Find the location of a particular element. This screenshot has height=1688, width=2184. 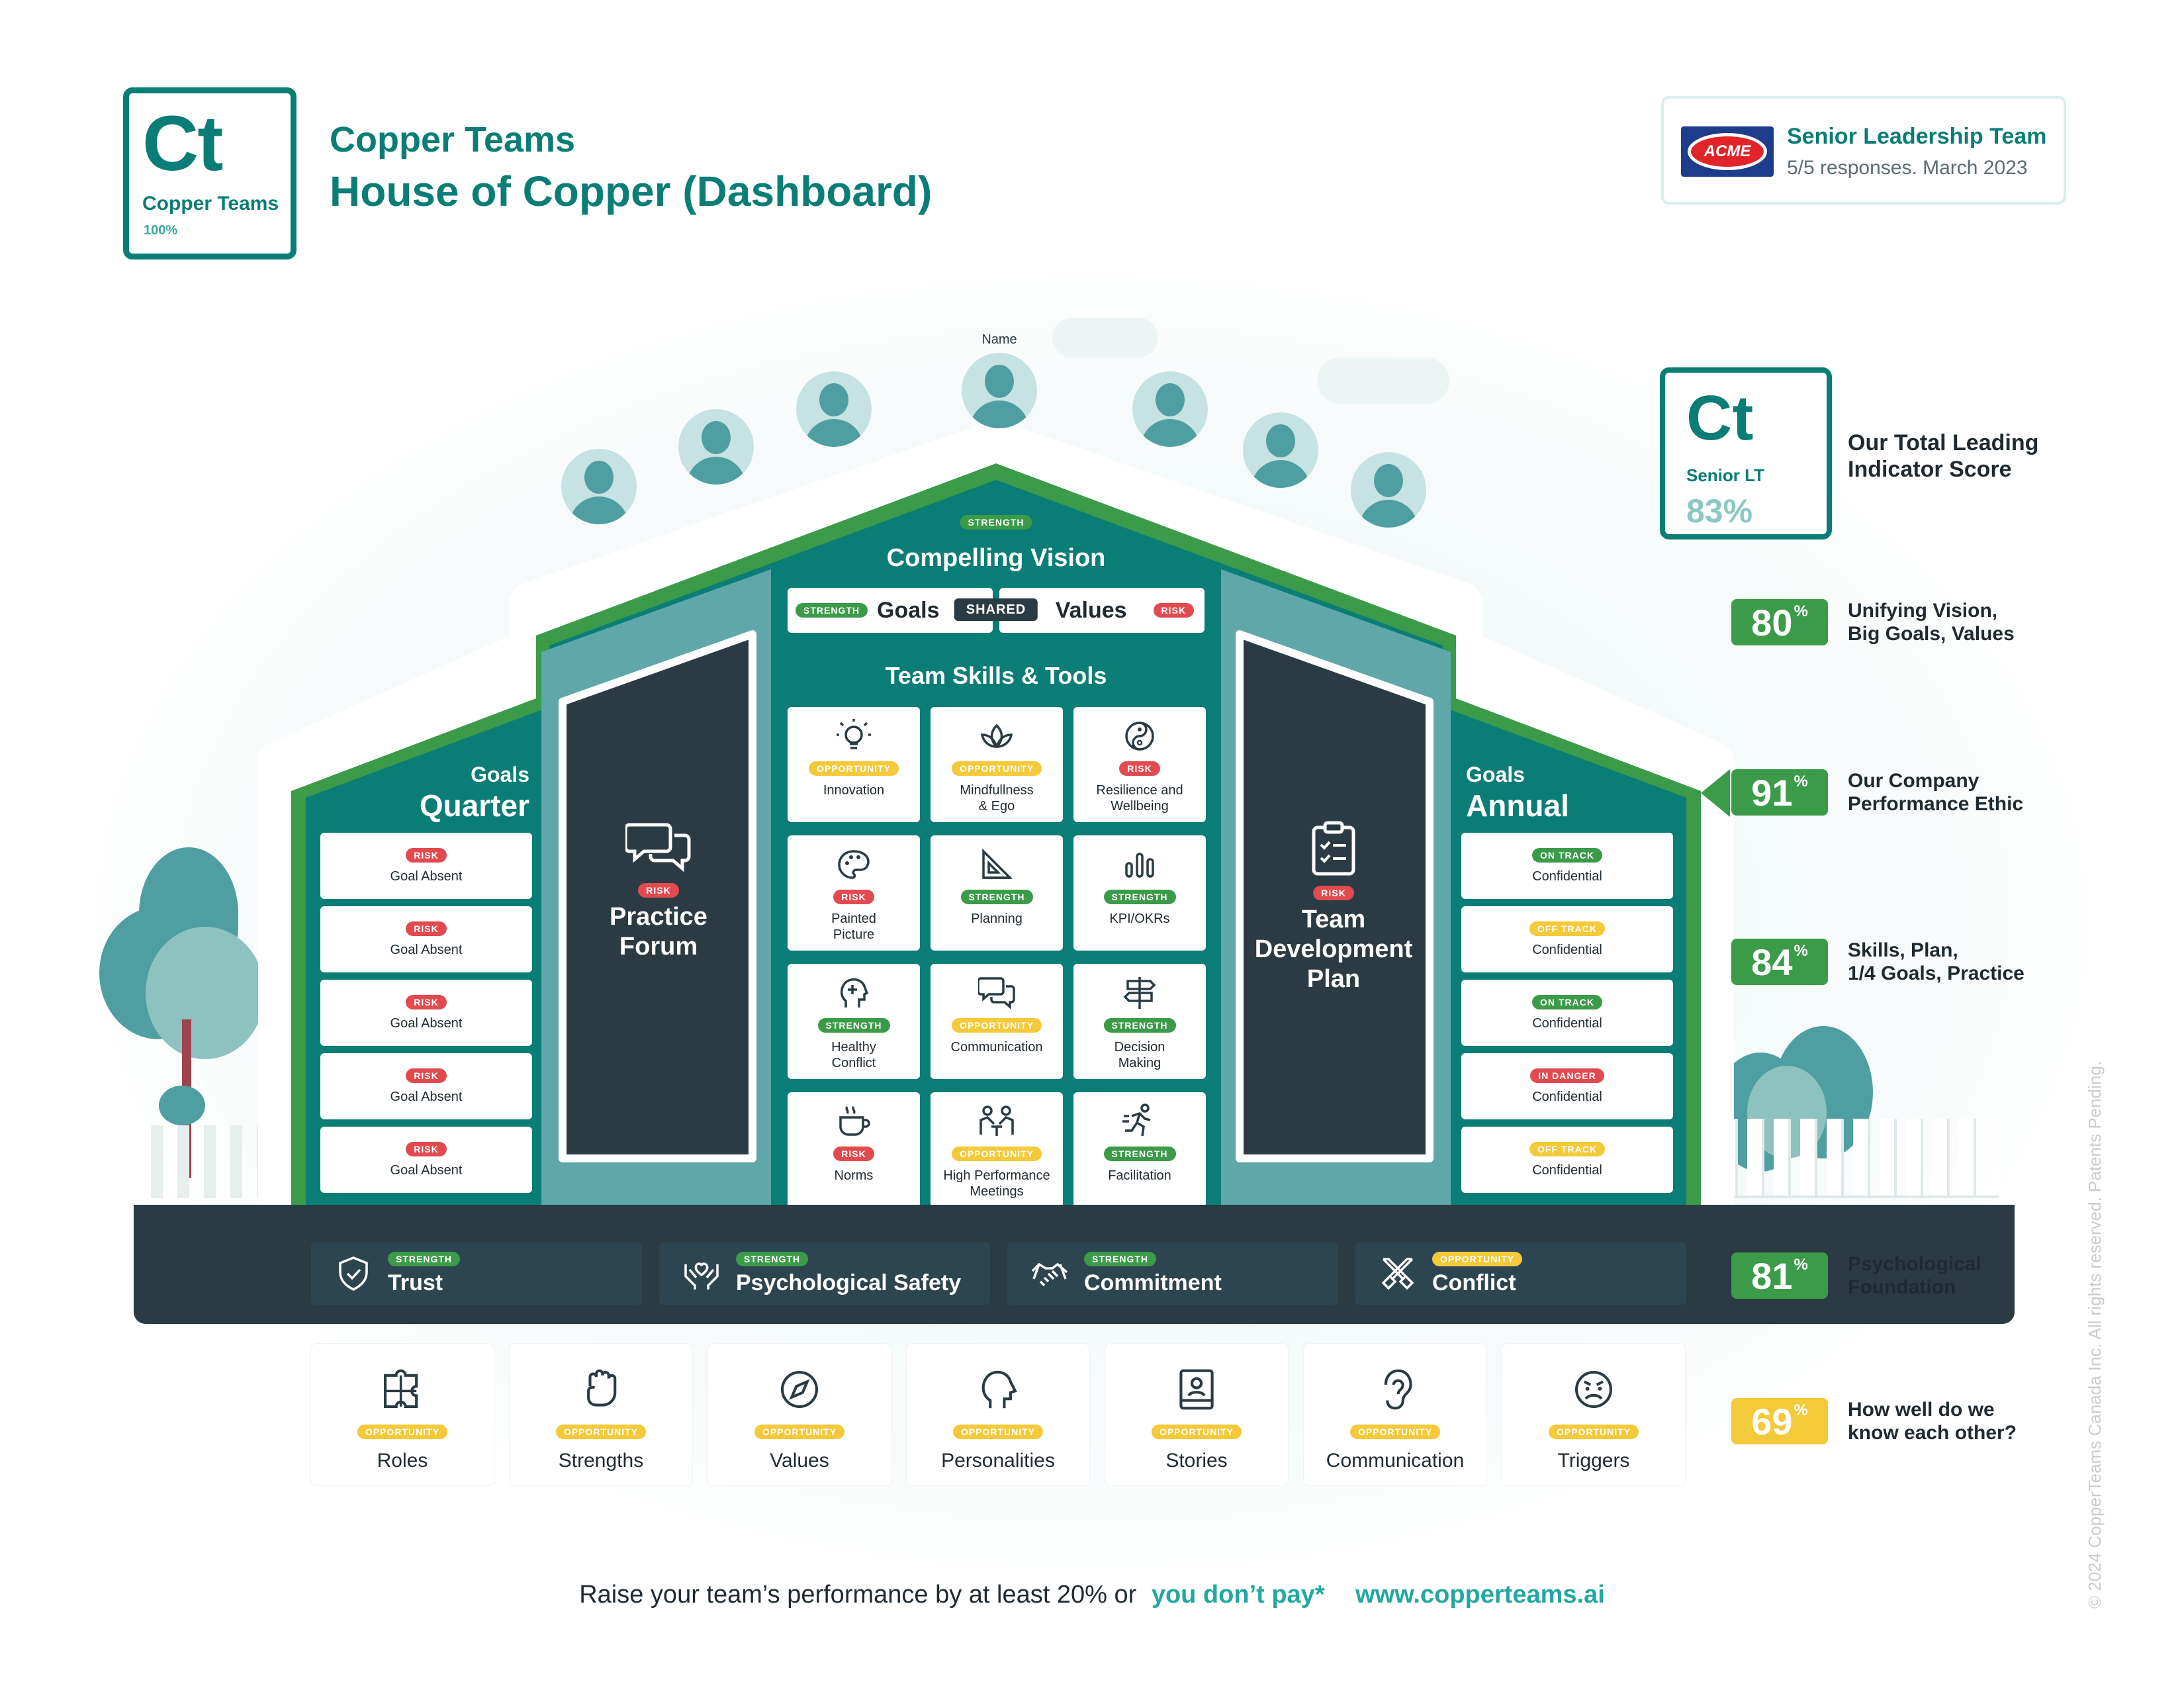

foundation-card: Strength Commitment is located at coordinates (1172, 1274).